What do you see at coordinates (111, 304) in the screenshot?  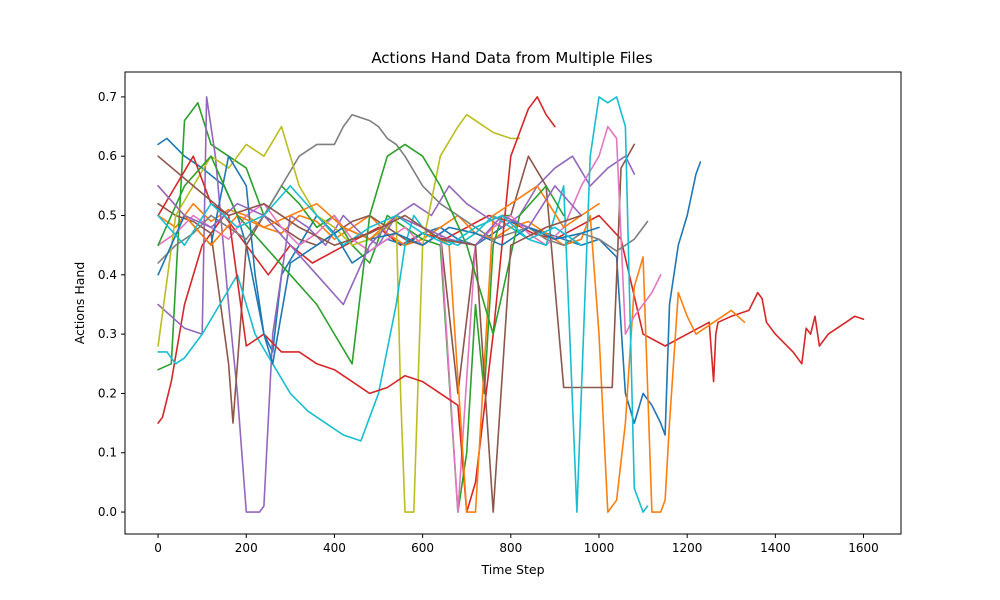 I see `y-axis: 0.0 0.1 0.2 0.3 0.4 0.5 0.6 0.7` at bounding box center [111, 304].